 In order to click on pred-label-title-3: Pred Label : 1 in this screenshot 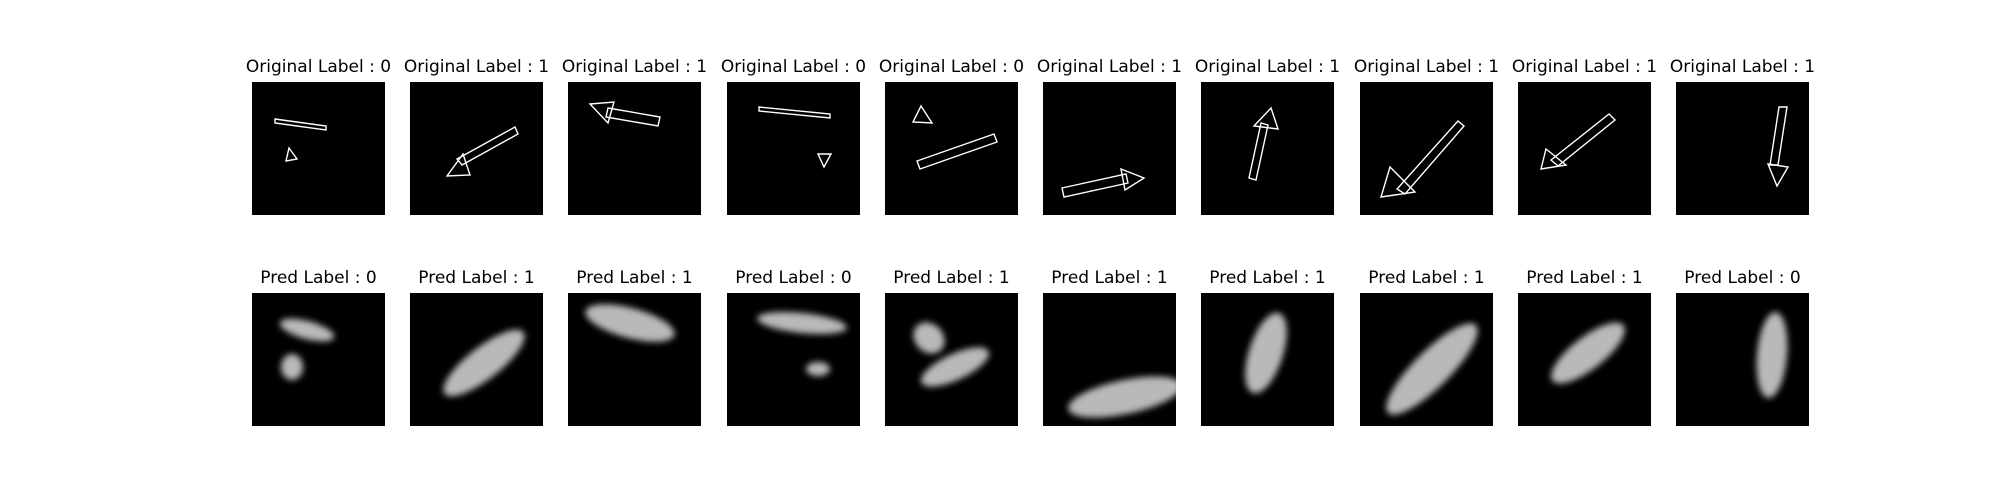, I will do `click(634, 278)`.